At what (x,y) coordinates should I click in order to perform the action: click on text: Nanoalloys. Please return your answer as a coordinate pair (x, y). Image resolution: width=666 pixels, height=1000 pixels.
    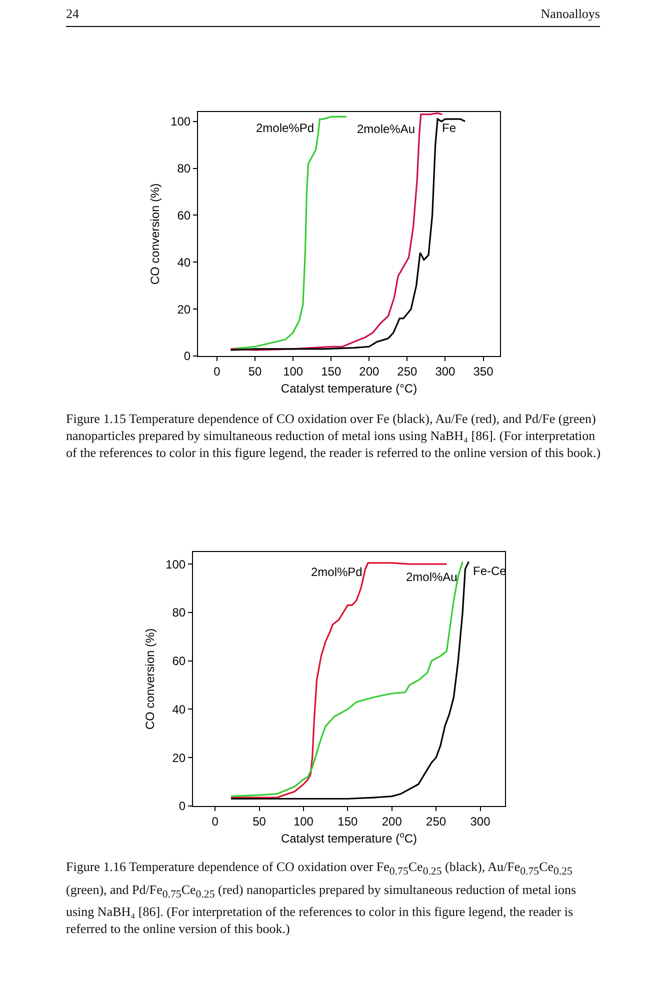
    Looking at the image, I should click on (570, 14).